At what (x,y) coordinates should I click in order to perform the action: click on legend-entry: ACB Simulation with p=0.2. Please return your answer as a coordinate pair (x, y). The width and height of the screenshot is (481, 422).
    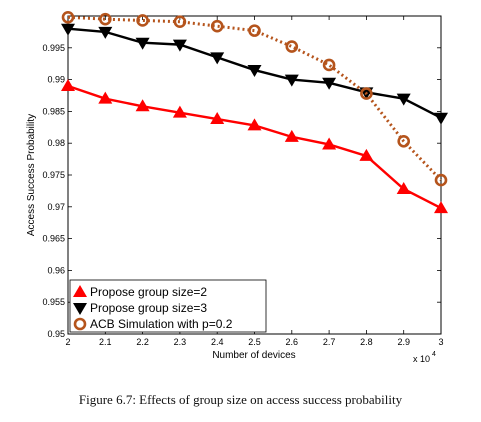
    Looking at the image, I should click on (161, 324).